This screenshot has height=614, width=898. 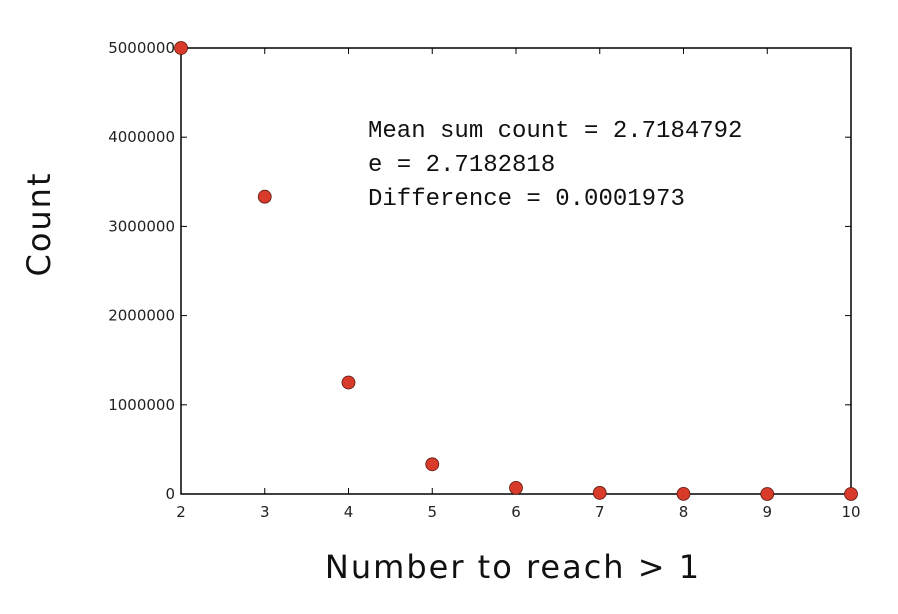 I want to click on annotation-line: Mean sum count = 2.7184792, so click(x=555, y=131).